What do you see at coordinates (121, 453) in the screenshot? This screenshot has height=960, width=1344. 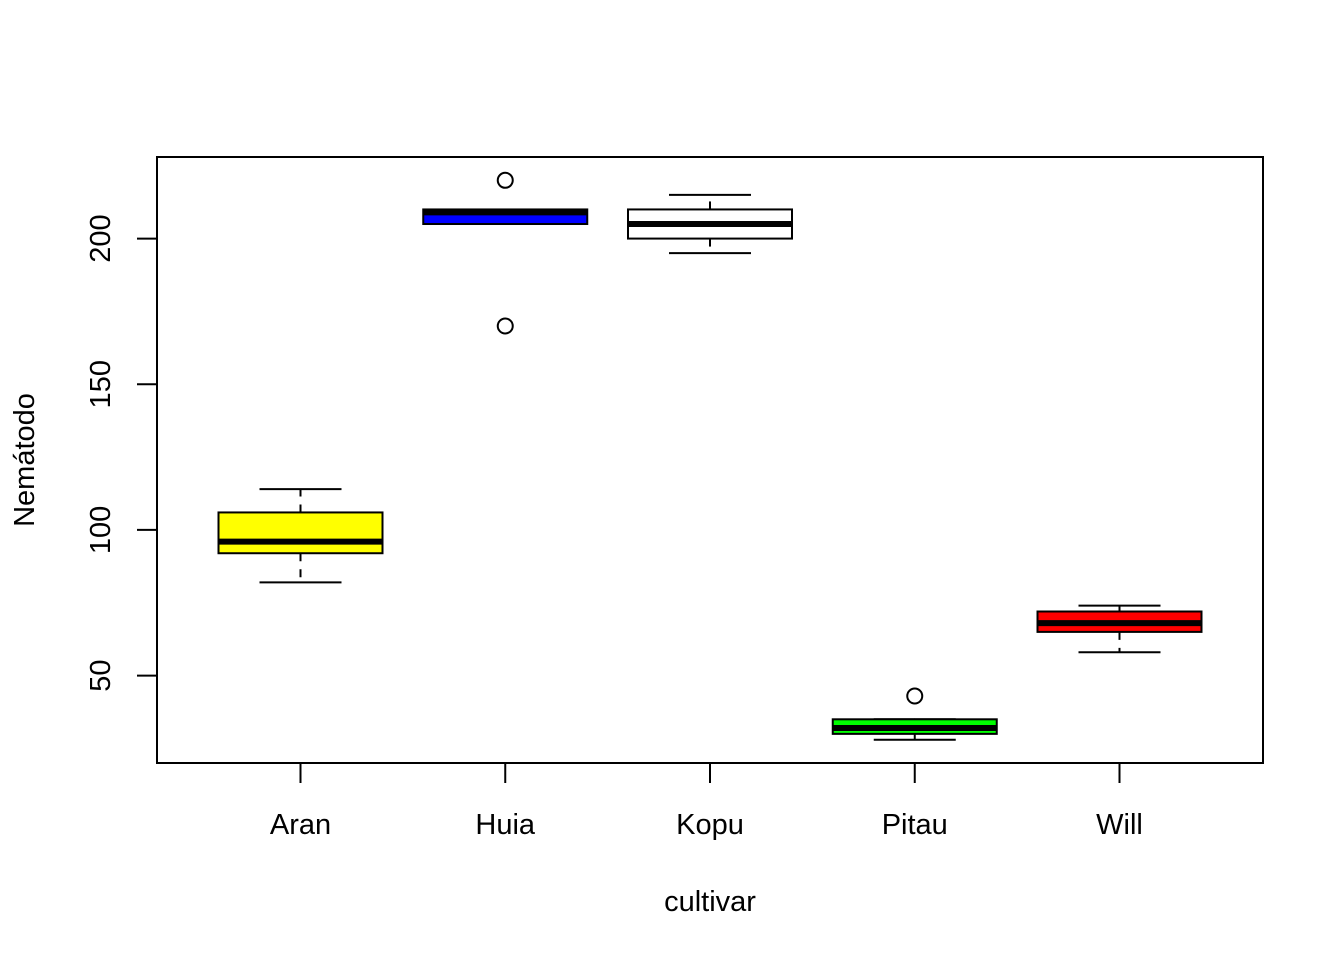 I see `y-axis: 50 100 150 200` at bounding box center [121, 453].